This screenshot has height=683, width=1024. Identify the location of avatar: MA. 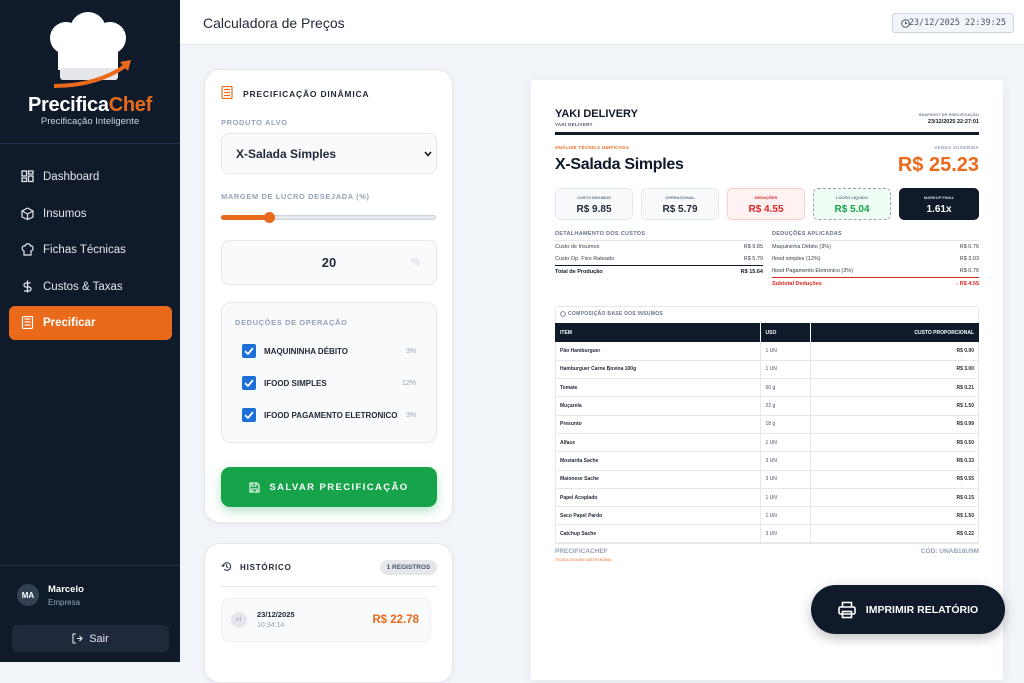
(28, 595).